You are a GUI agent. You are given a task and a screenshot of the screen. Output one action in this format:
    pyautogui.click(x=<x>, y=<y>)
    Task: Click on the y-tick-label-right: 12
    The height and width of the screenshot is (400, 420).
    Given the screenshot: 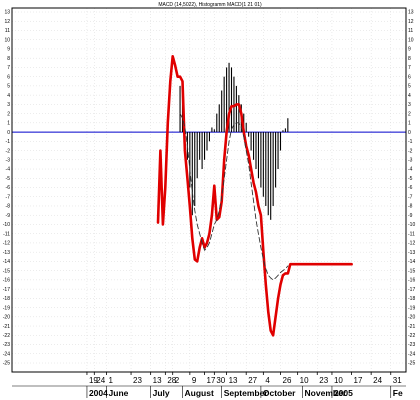 What is the action you would take?
    pyautogui.click(x=411, y=22)
    